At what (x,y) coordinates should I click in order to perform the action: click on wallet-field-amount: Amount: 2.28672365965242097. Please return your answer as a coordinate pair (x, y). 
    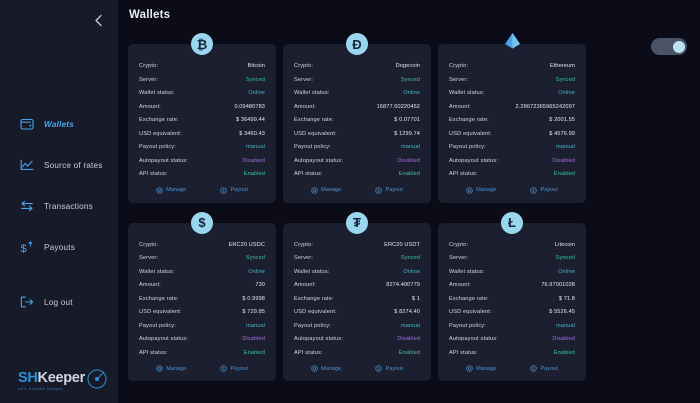
    Looking at the image, I should click on (512, 107).